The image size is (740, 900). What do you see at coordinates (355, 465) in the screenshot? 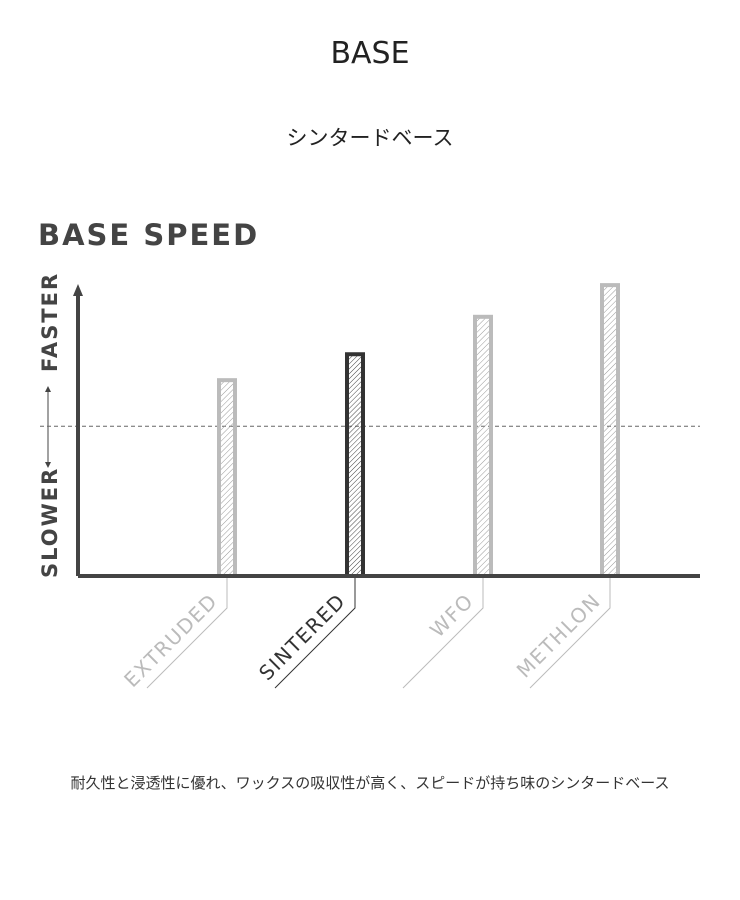
I see `bar-sintered` at bounding box center [355, 465].